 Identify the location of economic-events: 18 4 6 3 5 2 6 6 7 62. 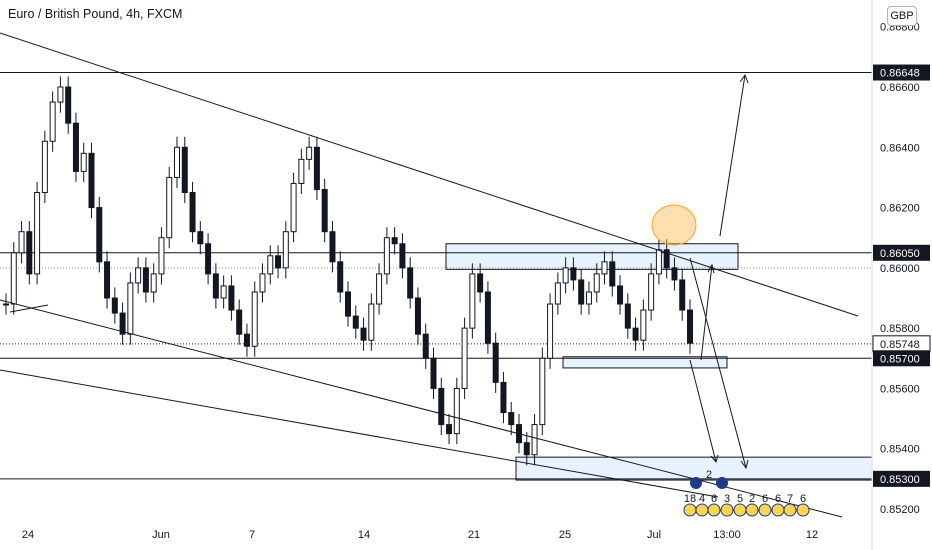
(746, 493).